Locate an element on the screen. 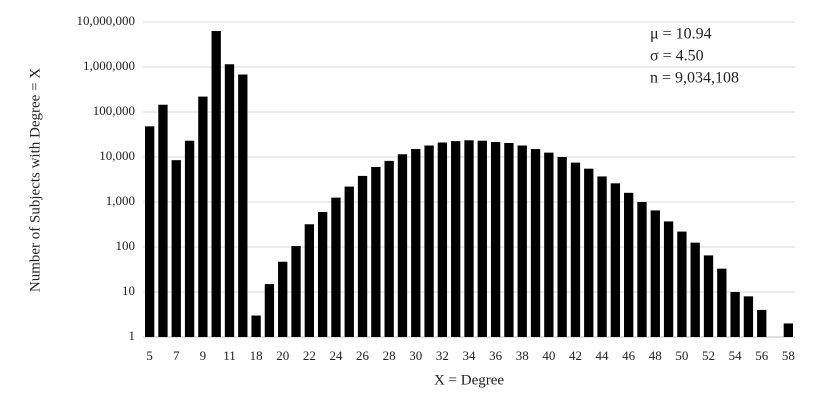 The image size is (830, 401). y-tick-label: 1 is located at coordinates (132, 335).